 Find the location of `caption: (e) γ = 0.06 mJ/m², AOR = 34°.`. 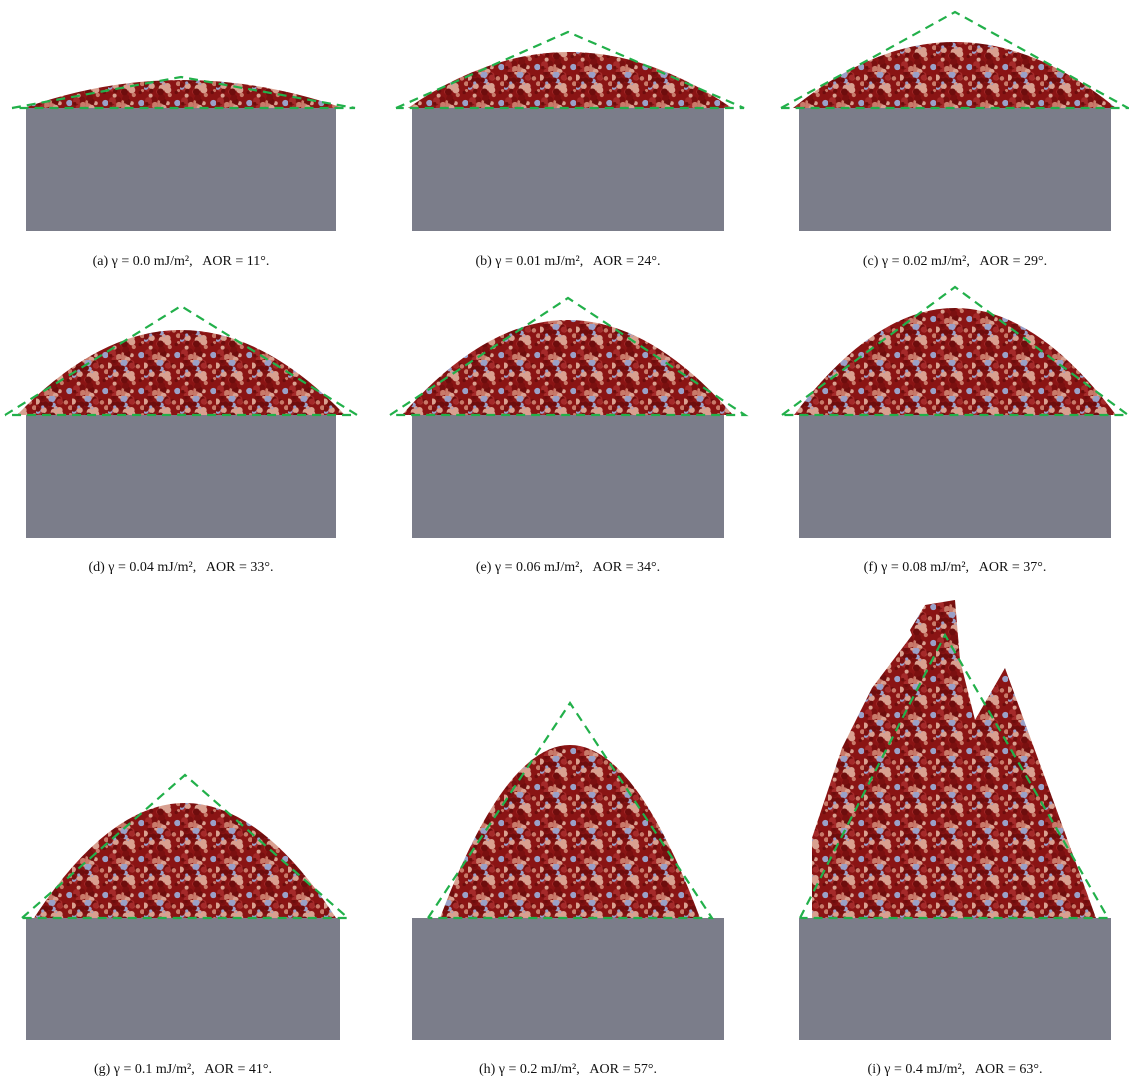

caption: (e) γ = 0.06 mJ/m², AOR = 34°. is located at coordinates (568, 567).